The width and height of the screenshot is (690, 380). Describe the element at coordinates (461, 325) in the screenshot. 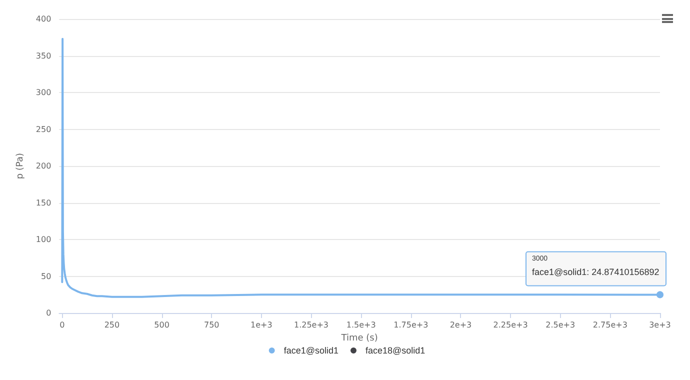

I see `x-tick-label: 2e+3` at that location.